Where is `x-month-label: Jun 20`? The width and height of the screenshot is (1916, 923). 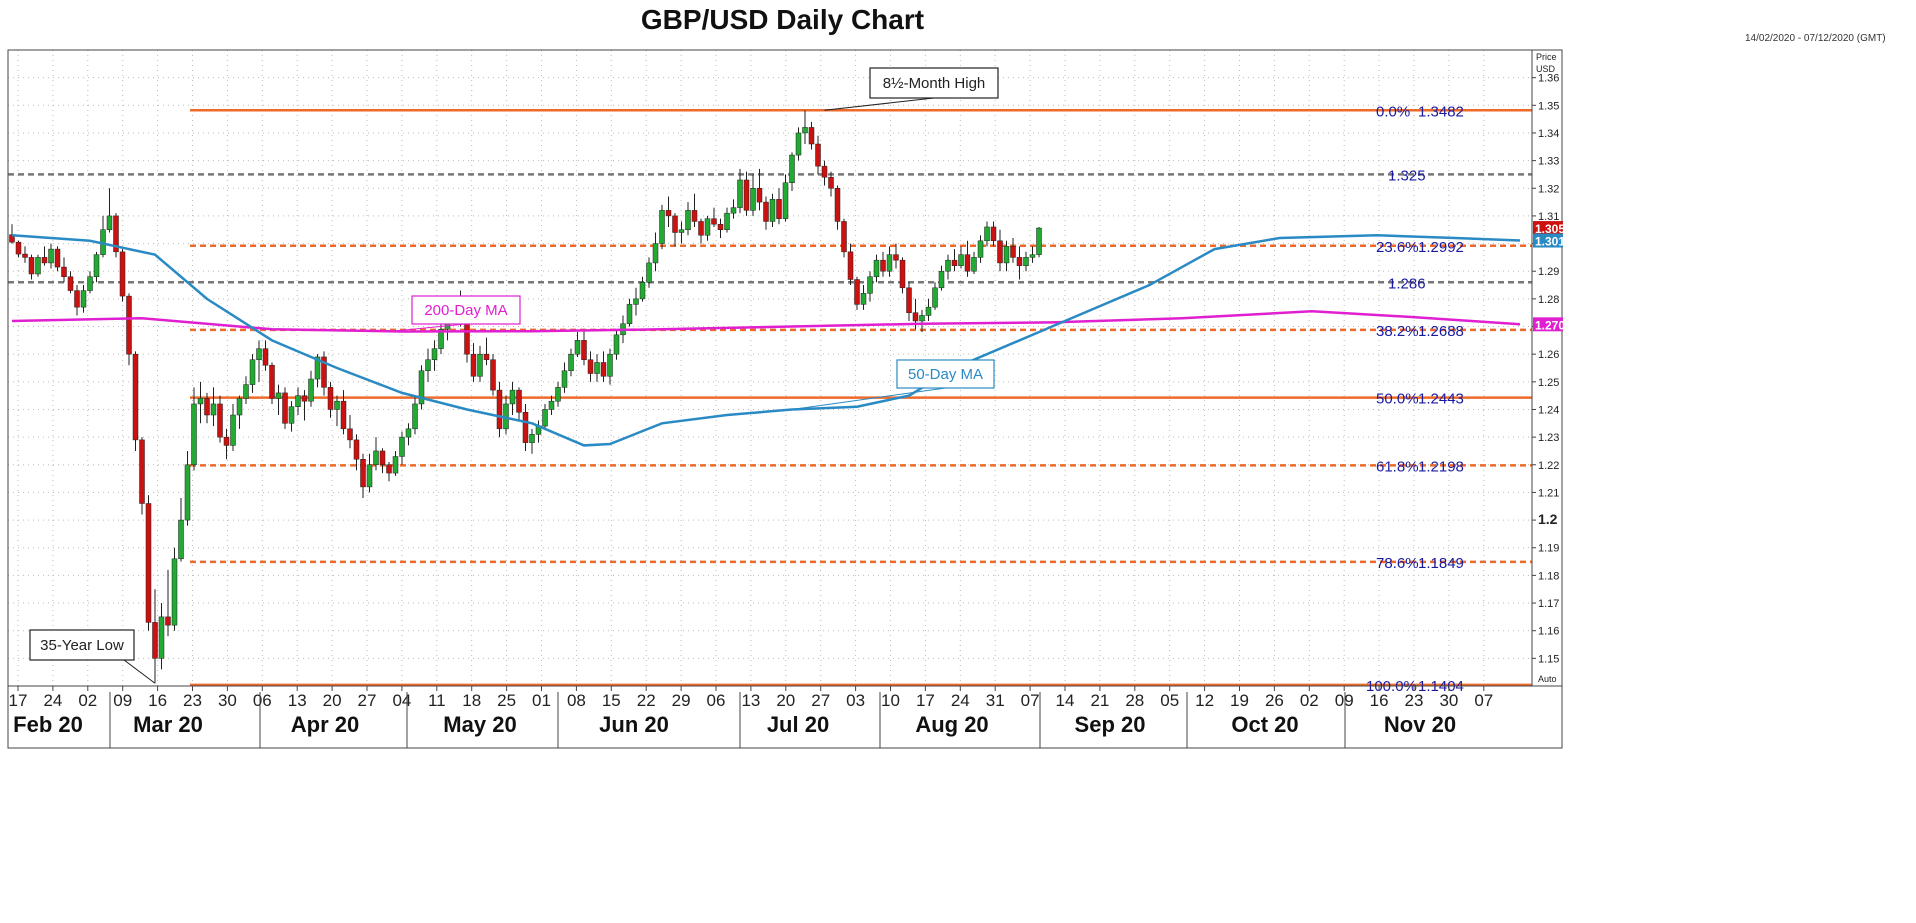
x-month-label: Jun 20 is located at coordinates (634, 724).